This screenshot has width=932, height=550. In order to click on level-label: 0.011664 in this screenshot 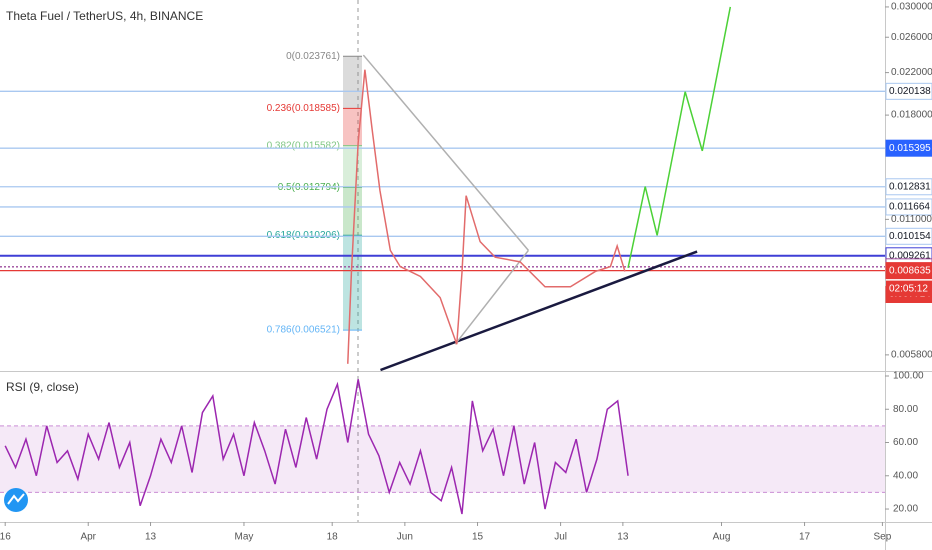, I will do `click(909, 207)`.